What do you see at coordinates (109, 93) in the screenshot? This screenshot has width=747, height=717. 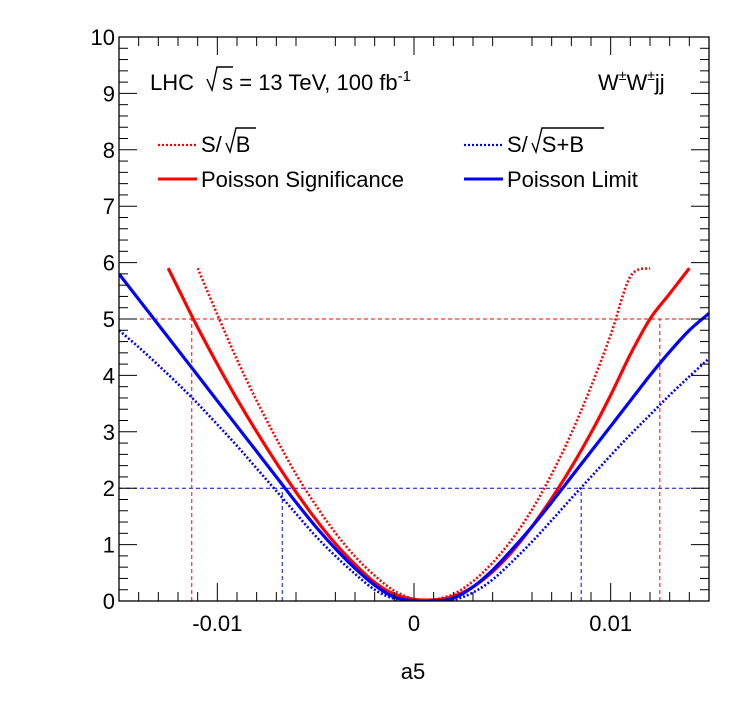 I see `y-tick-label: 9` at bounding box center [109, 93].